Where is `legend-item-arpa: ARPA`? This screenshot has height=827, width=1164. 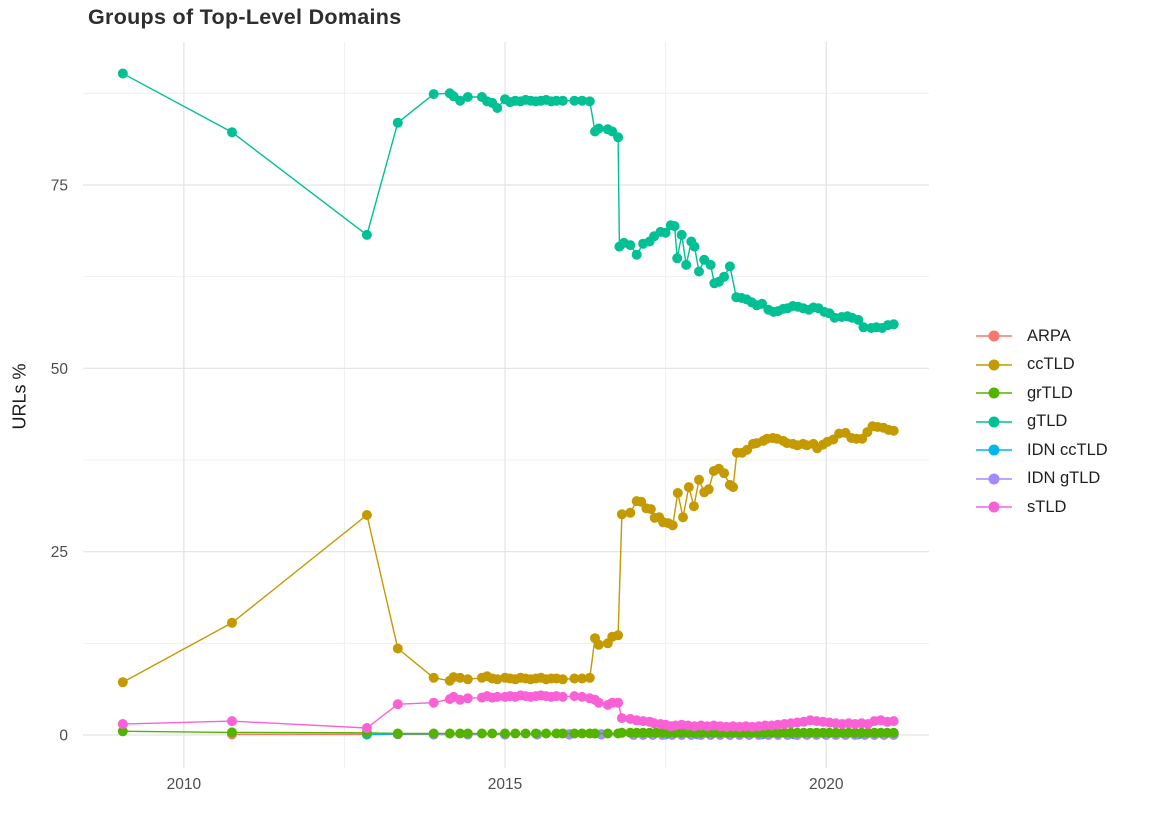
legend-item-arpa: ARPA is located at coordinates (1041, 336).